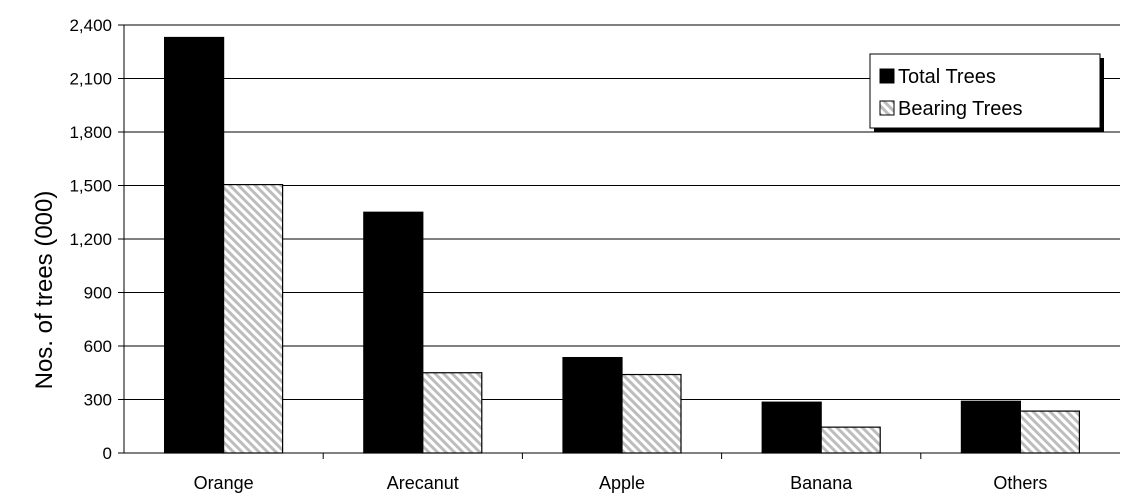 The height and width of the screenshot is (502, 1128). What do you see at coordinates (821, 483) in the screenshot?
I see `x-tick-label: Banana` at bounding box center [821, 483].